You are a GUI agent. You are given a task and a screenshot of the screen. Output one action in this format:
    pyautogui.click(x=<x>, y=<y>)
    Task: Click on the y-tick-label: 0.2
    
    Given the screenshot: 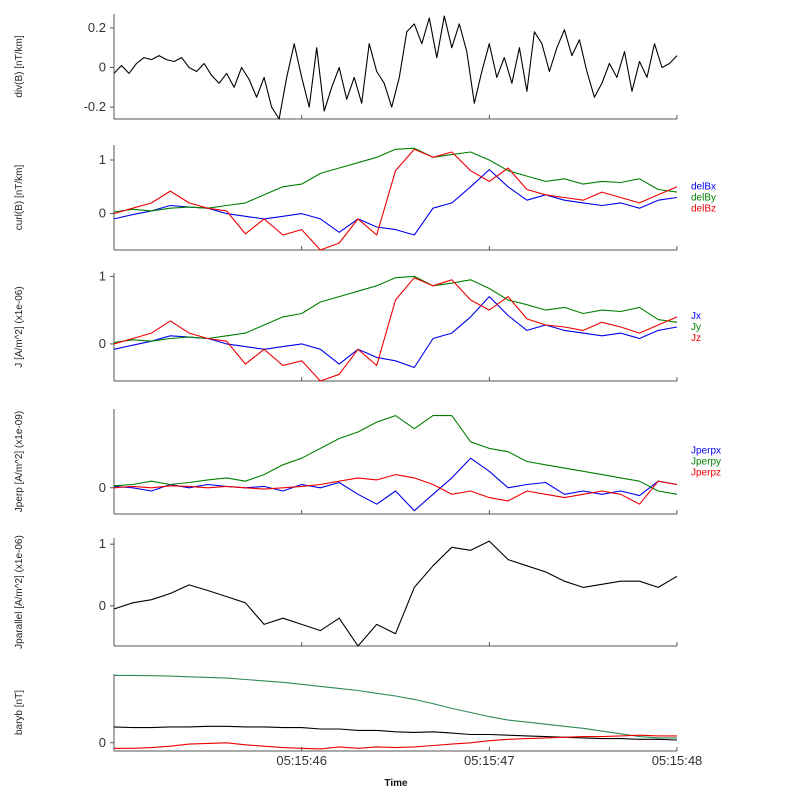 What is the action you would take?
    pyautogui.click(x=97, y=27)
    